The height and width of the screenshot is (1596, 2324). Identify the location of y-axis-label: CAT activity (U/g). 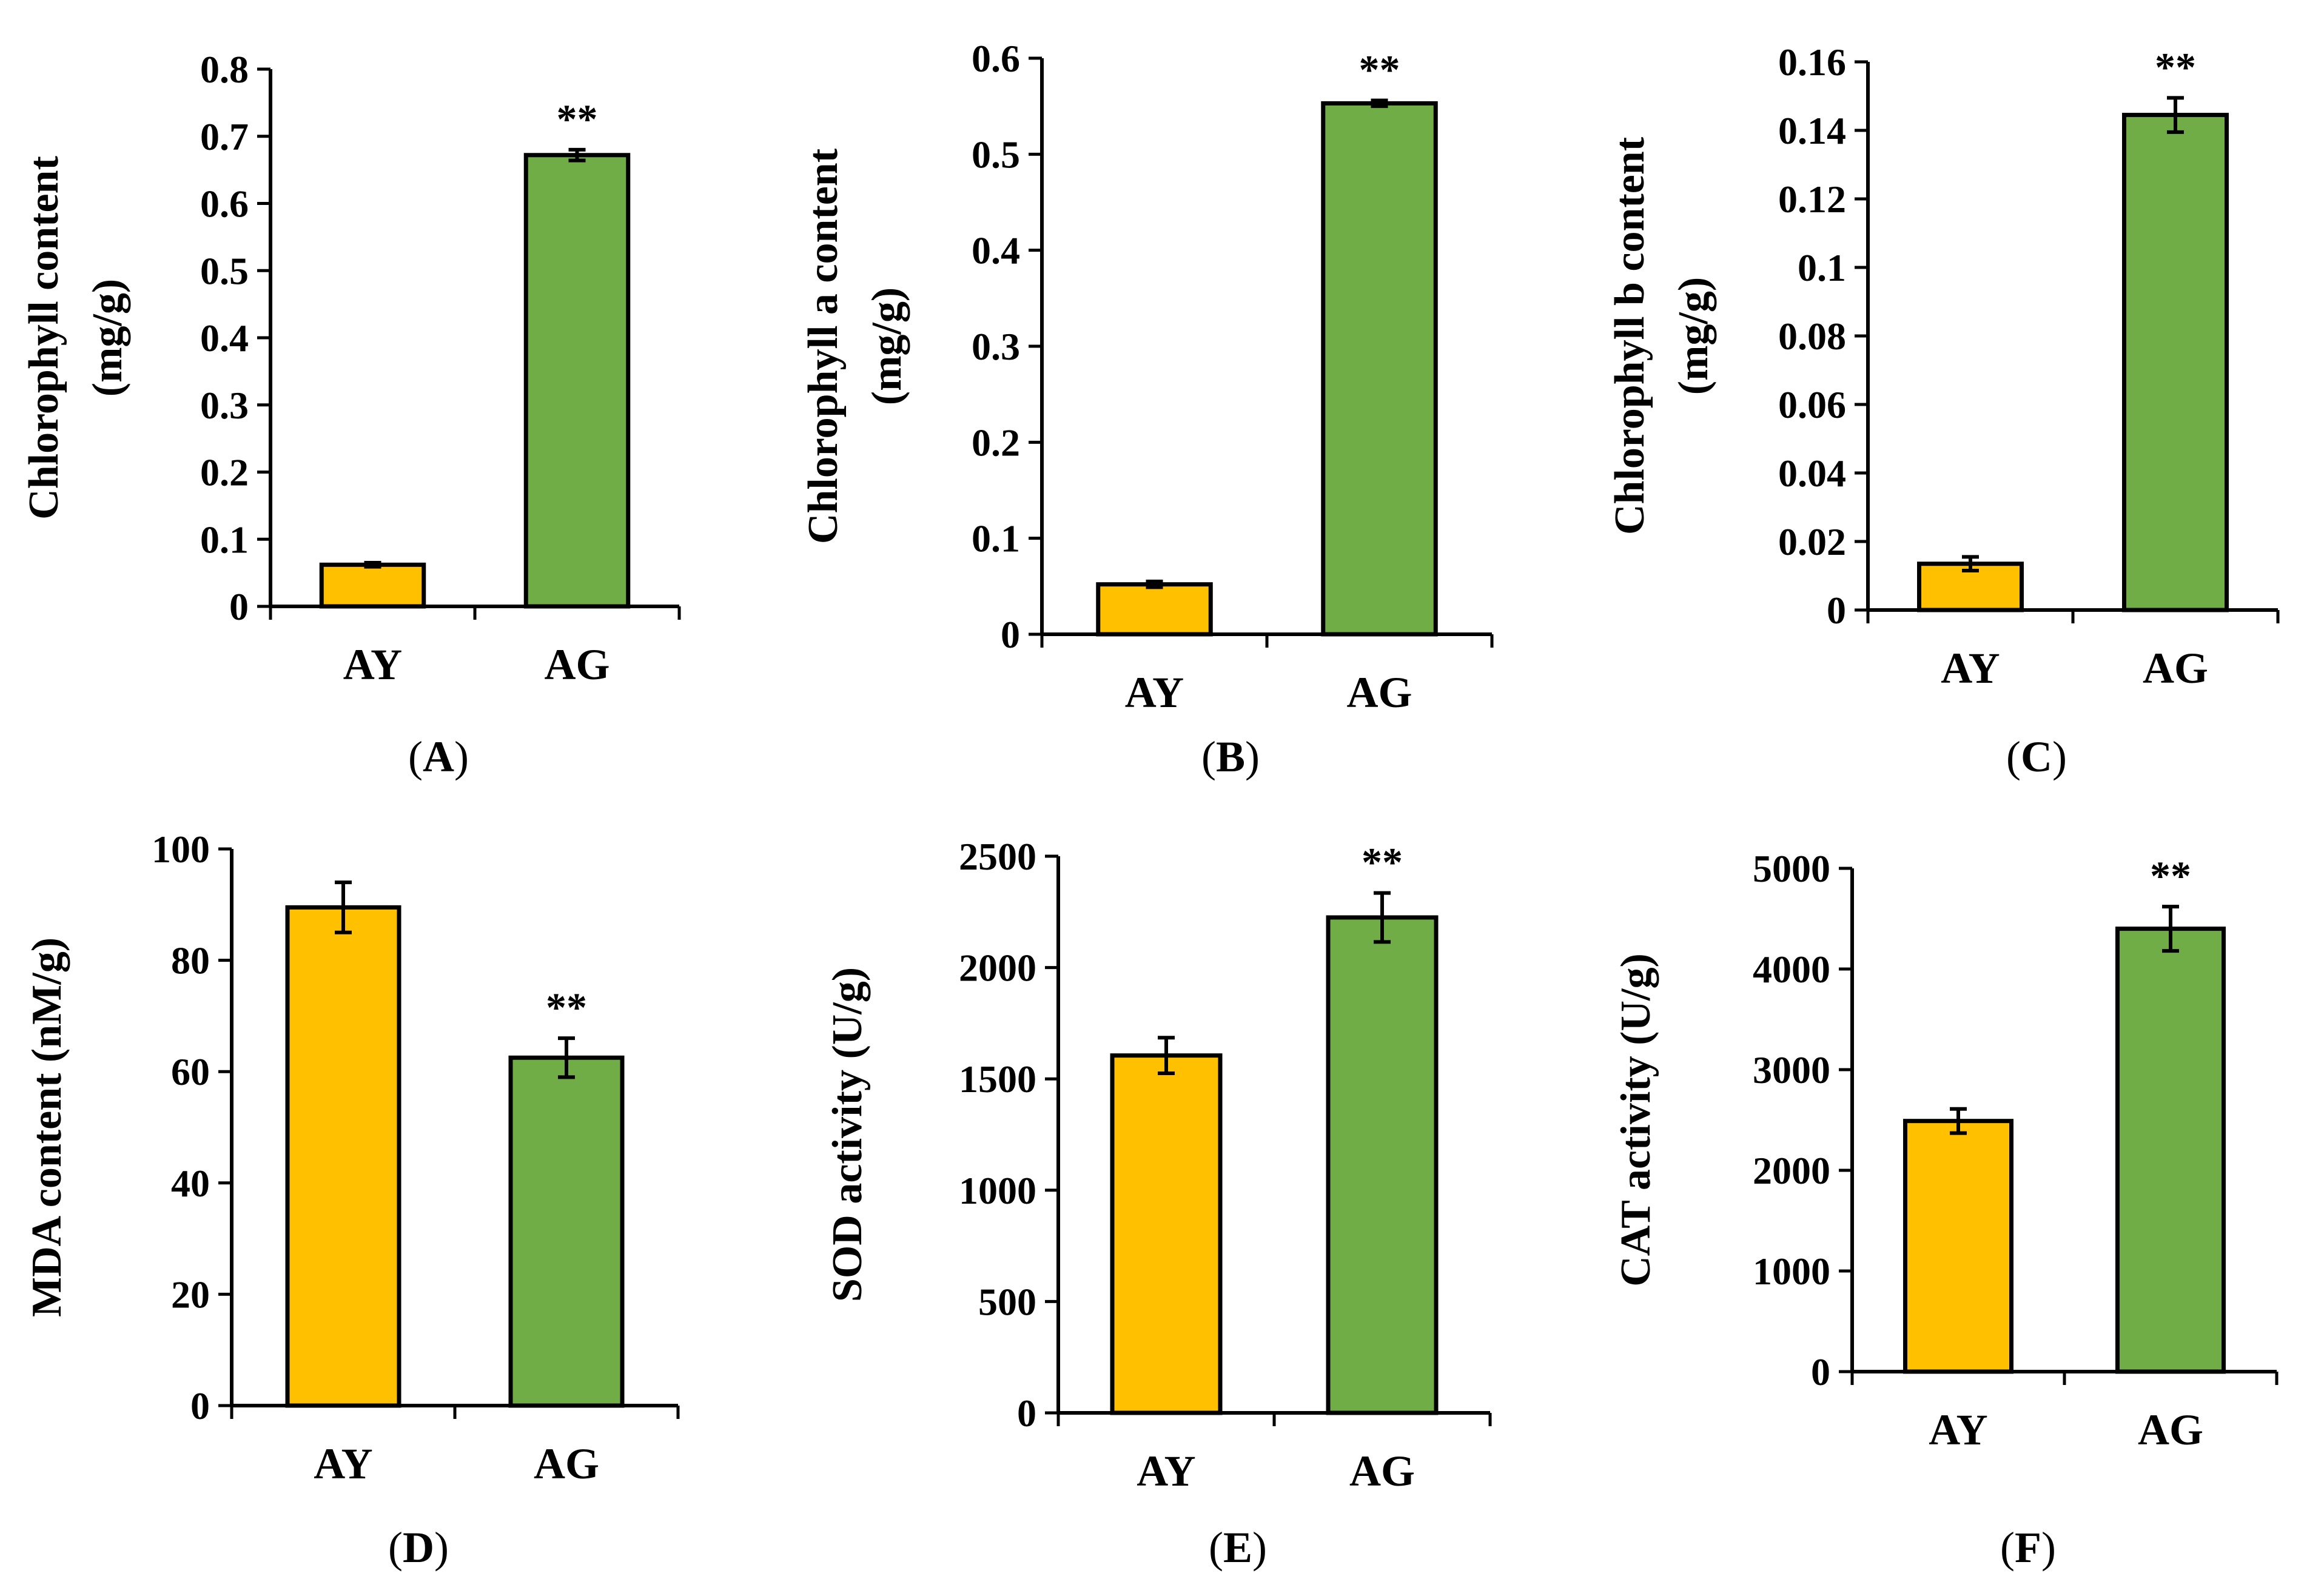
(1636, 1120).